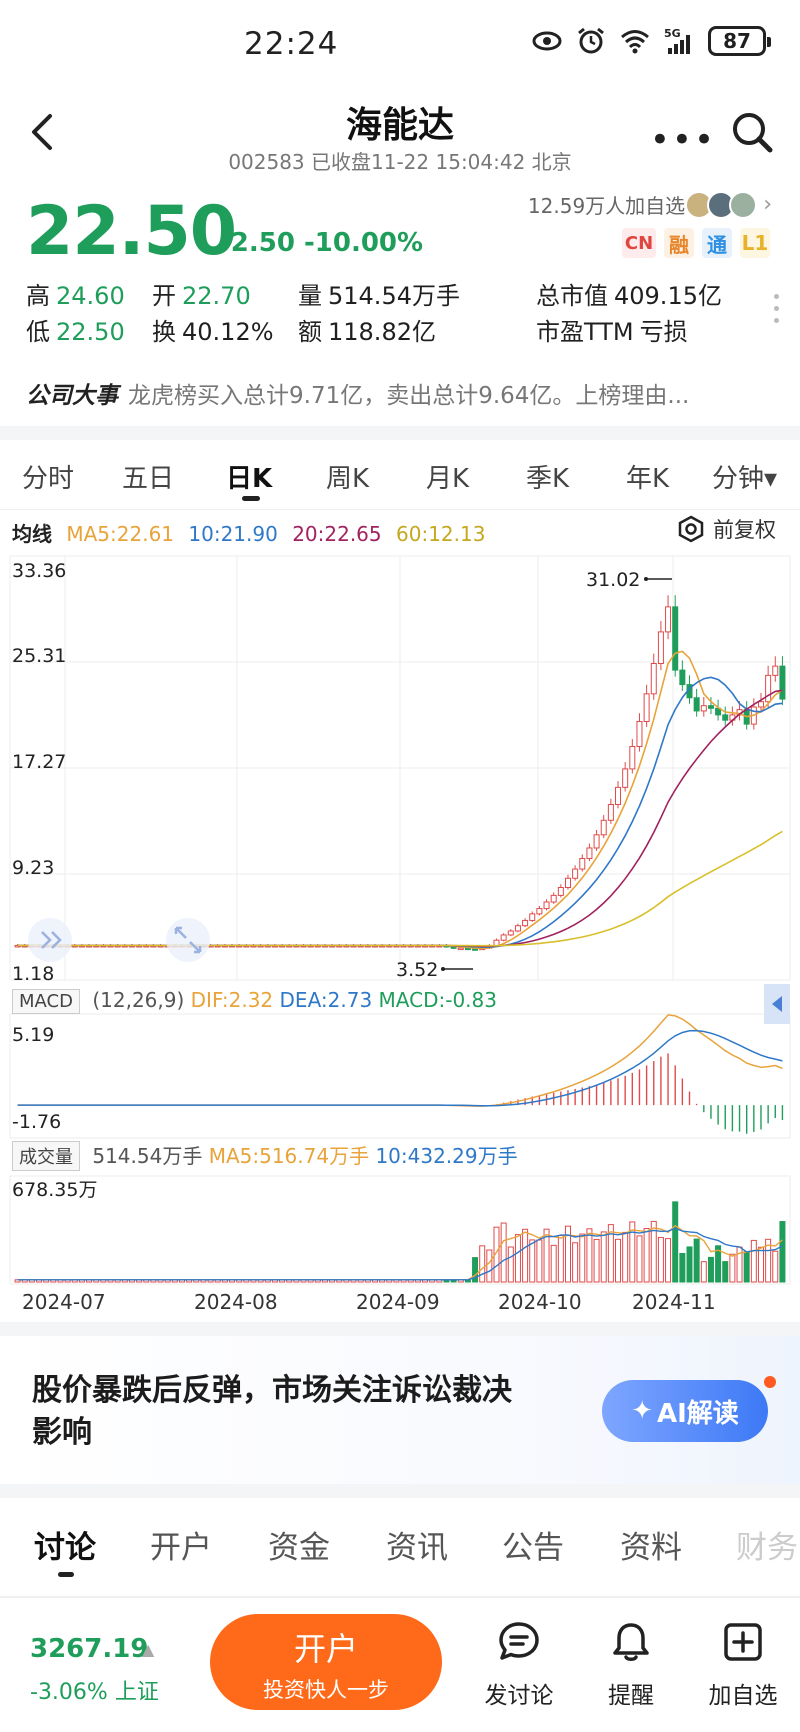  I want to click on follower-text: 12.59万人加自选, so click(606, 206).